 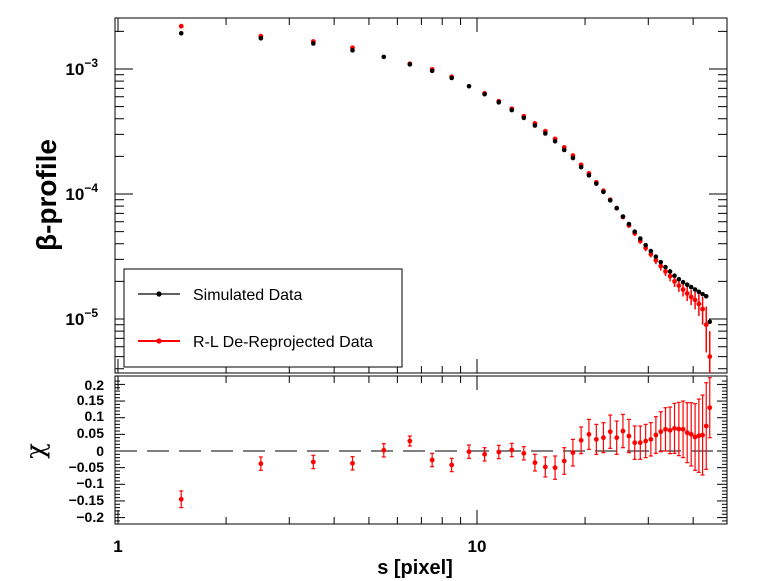 I want to click on bottom-y-tick-label: 0.2, so click(x=95, y=385).